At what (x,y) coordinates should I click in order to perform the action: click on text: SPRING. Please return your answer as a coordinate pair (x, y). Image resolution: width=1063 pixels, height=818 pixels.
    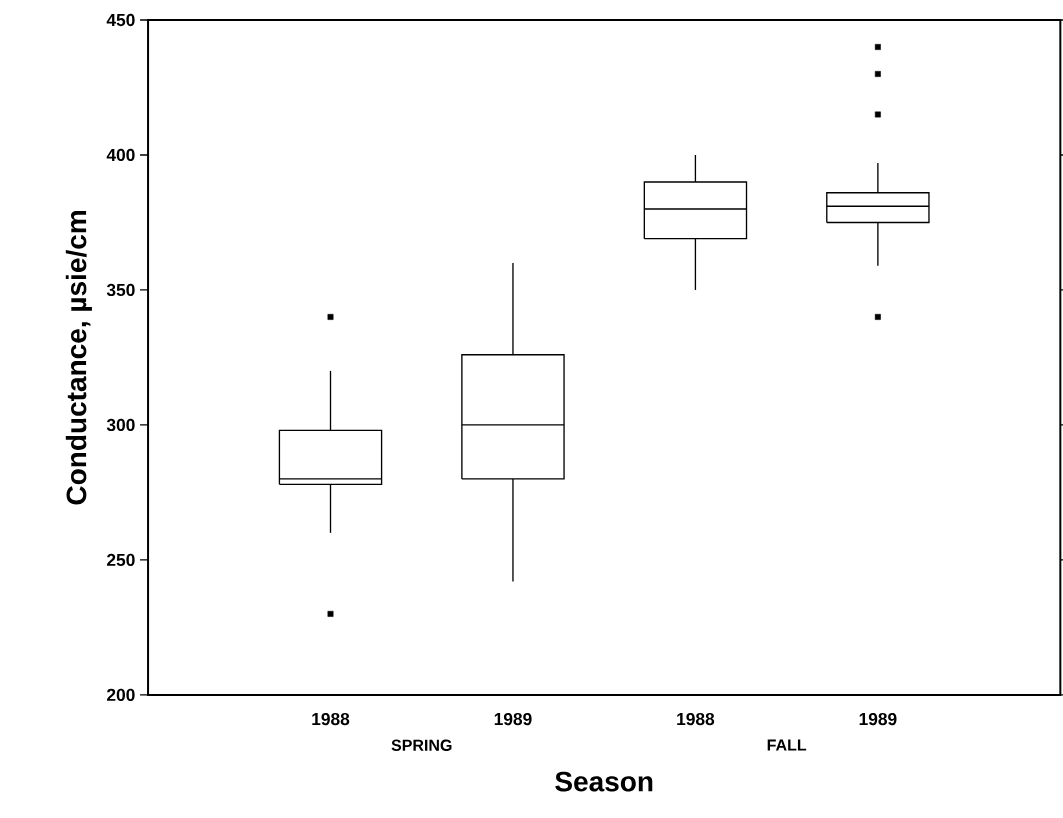
    Looking at the image, I should click on (421, 745).